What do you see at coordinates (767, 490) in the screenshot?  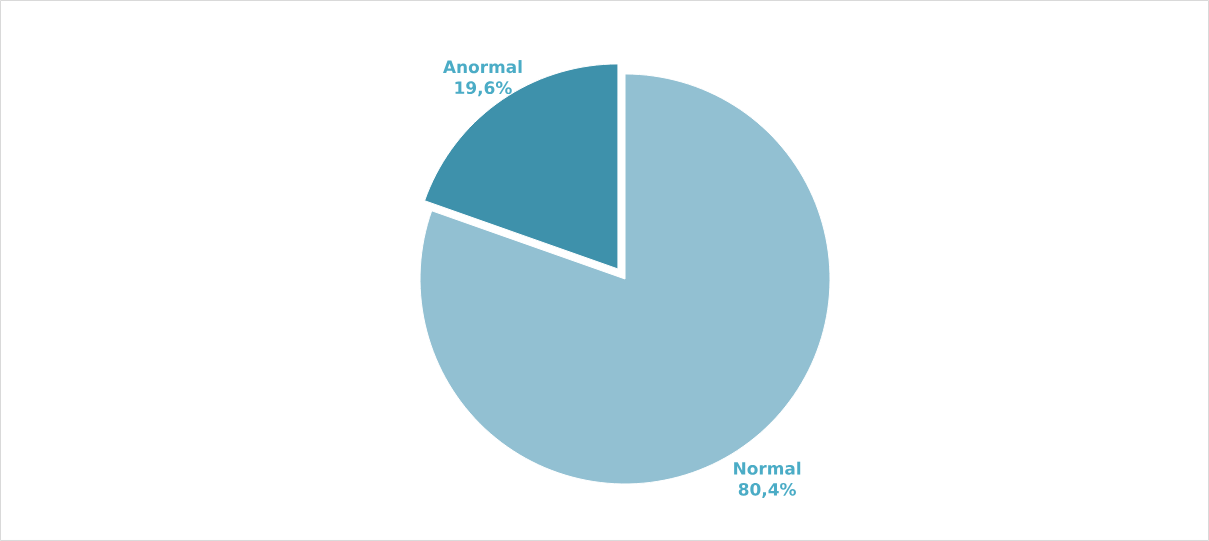 I see `data-label: 80,4%` at bounding box center [767, 490].